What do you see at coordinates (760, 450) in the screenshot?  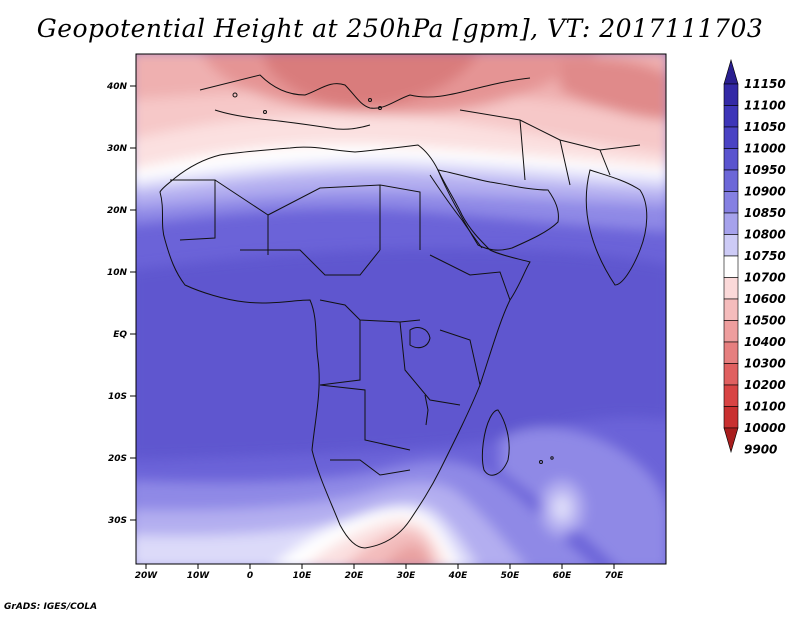 I see `colorbar-label: 9900` at bounding box center [760, 450].